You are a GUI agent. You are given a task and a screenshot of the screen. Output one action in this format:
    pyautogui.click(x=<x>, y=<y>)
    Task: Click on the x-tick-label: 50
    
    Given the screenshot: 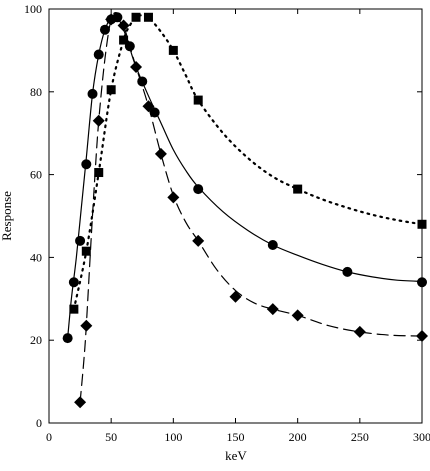 What is the action you would take?
    pyautogui.click(x=111, y=437)
    